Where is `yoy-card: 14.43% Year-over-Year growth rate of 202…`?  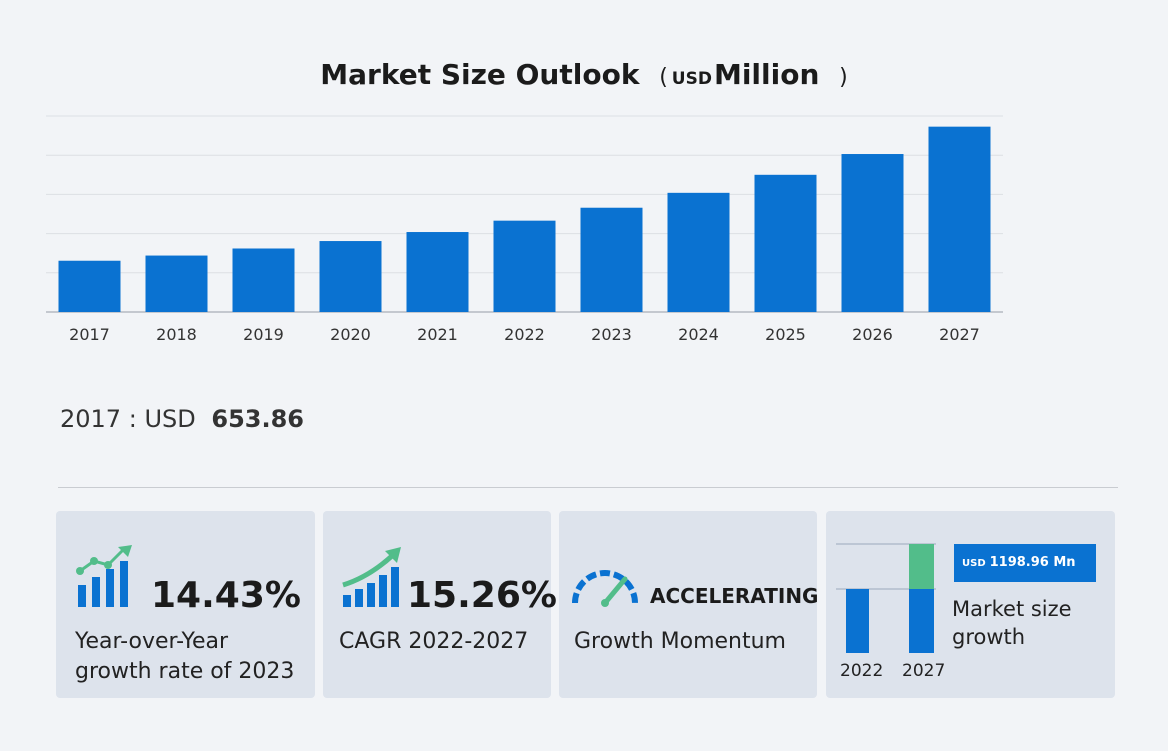 yoy-card: 14.43% Year-over-Year growth rate of 202… is located at coordinates (185, 604).